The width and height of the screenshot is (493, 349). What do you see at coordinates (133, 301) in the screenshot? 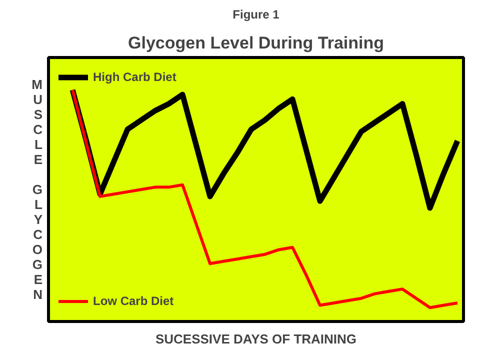
I see `legend-label: Low Carb Diet` at bounding box center [133, 301].